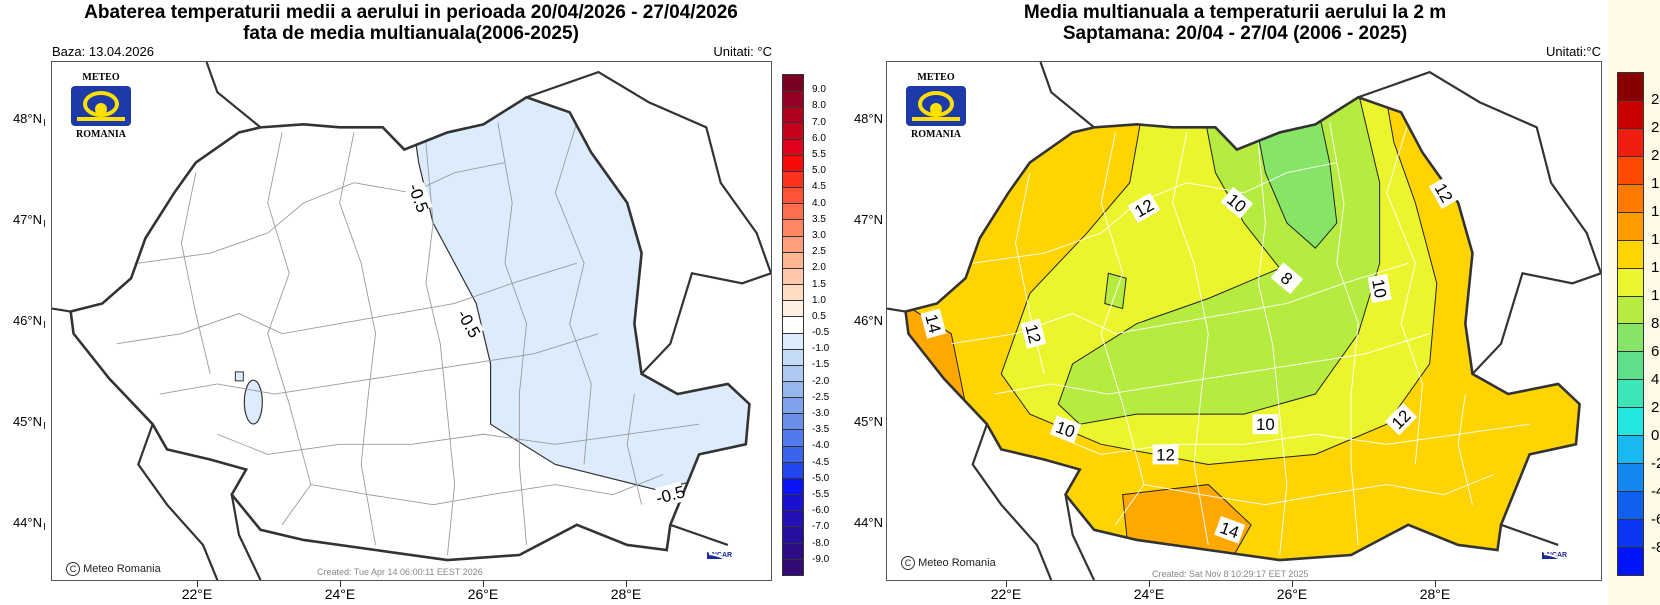 The height and width of the screenshot is (605, 1660). Describe the element at coordinates (936, 77) in the screenshot. I see `logo-top-text: METEO` at that location.